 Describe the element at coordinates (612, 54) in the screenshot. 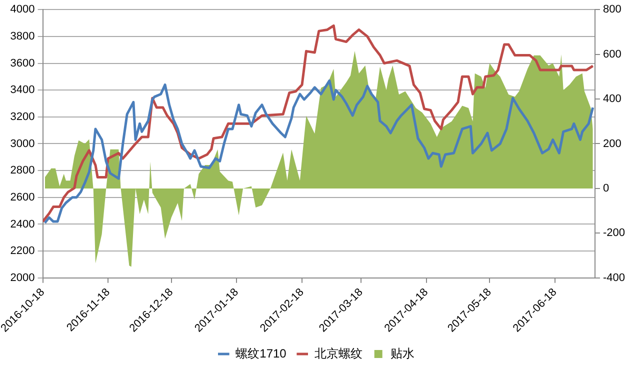

I see `y2-tick-label: 600` at that location.